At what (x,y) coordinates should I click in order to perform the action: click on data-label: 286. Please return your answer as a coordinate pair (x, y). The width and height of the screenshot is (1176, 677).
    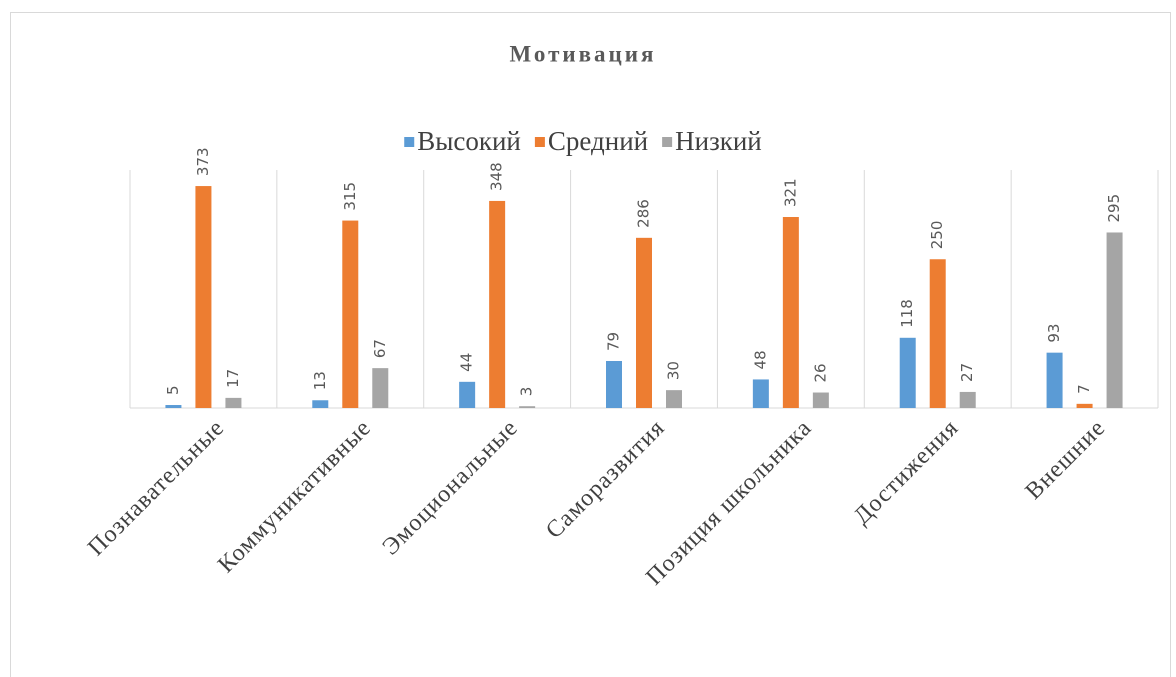
    Looking at the image, I should click on (644, 213).